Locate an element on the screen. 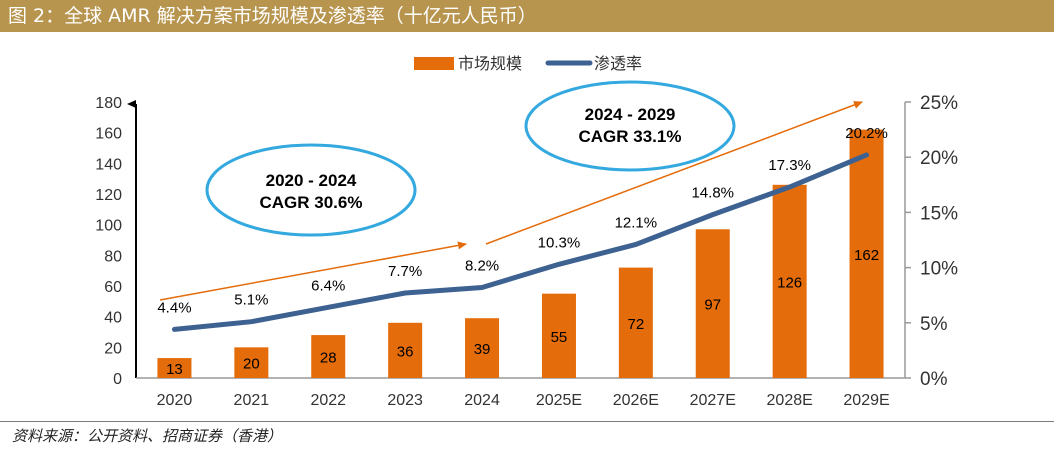  bar-2025E is located at coordinates (558, 335).